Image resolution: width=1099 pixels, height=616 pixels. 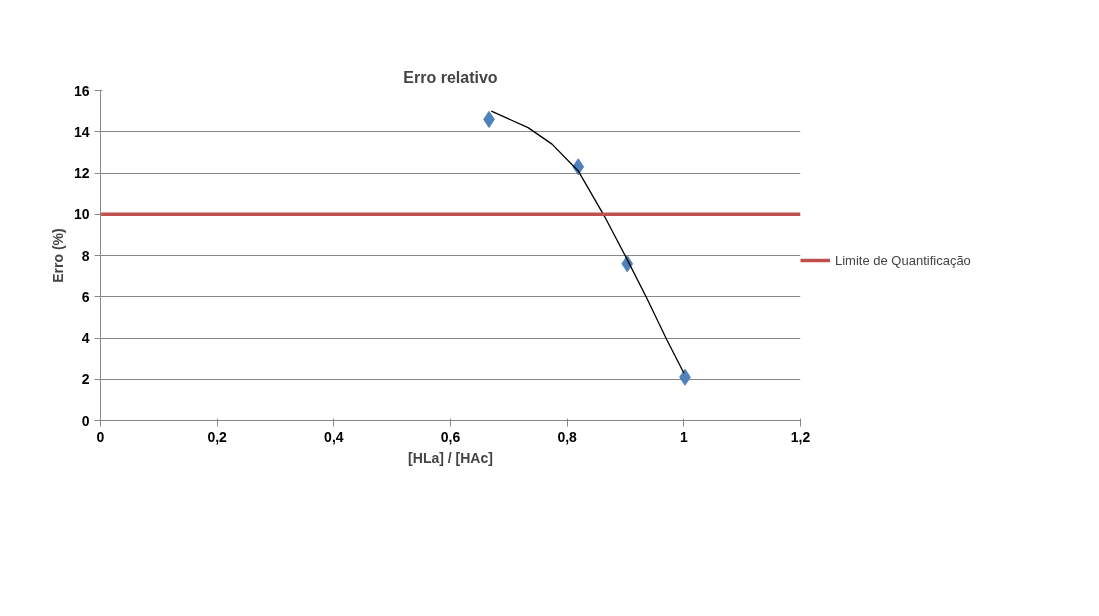 What do you see at coordinates (450, 77) in the screenshot?
I see `chart-title: Erro relativo` at bounding box center [450, 77].